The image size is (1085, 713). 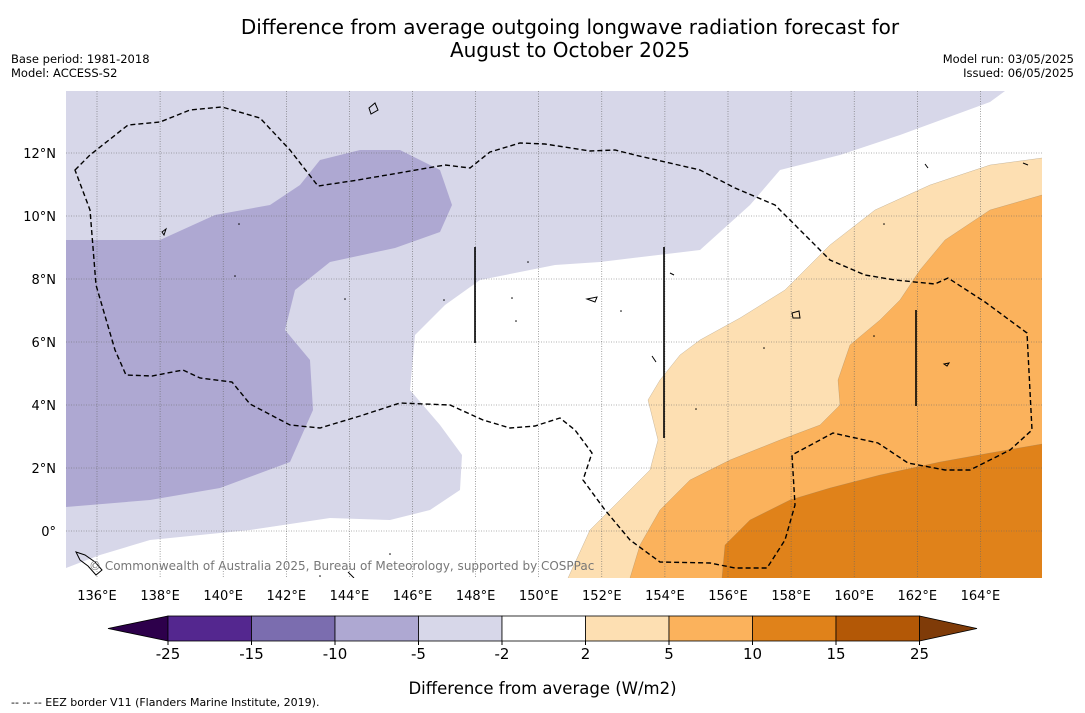 What do you see at coordinates (80, 59) in the screenshot?
I see `base-period: Base period: 1981-2018` at bounding box center [80, 59].